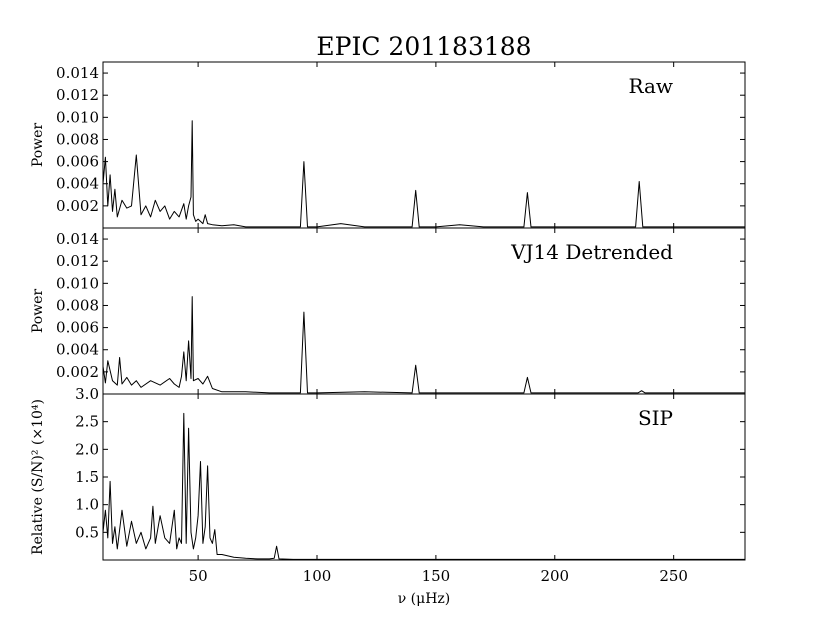 This screenshot has height=623, width=830. I want to click on y-axis-label: Relative (S/N)² (×10⁴), so click(38, 477).